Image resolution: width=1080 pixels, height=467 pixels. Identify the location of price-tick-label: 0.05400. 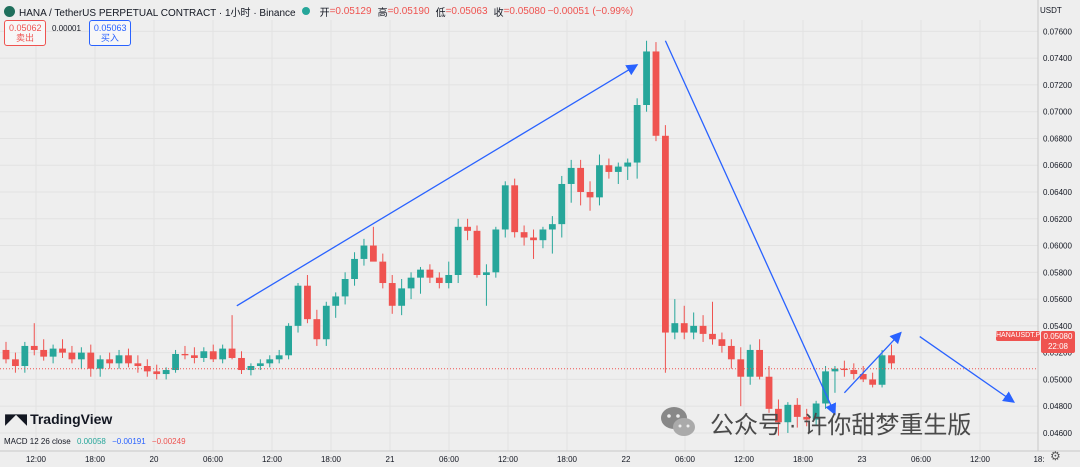
(1057, 326).